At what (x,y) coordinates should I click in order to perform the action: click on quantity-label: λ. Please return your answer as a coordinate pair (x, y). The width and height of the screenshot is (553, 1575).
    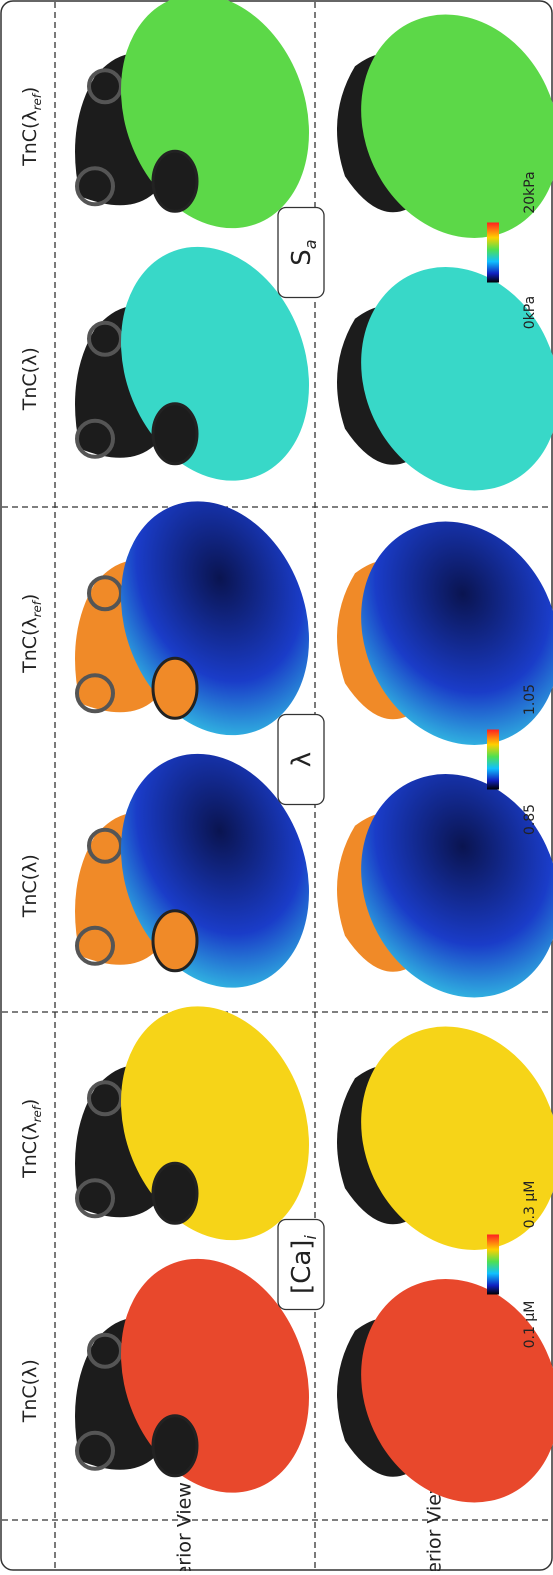
    Looking at the image, I should click on (302, 759).